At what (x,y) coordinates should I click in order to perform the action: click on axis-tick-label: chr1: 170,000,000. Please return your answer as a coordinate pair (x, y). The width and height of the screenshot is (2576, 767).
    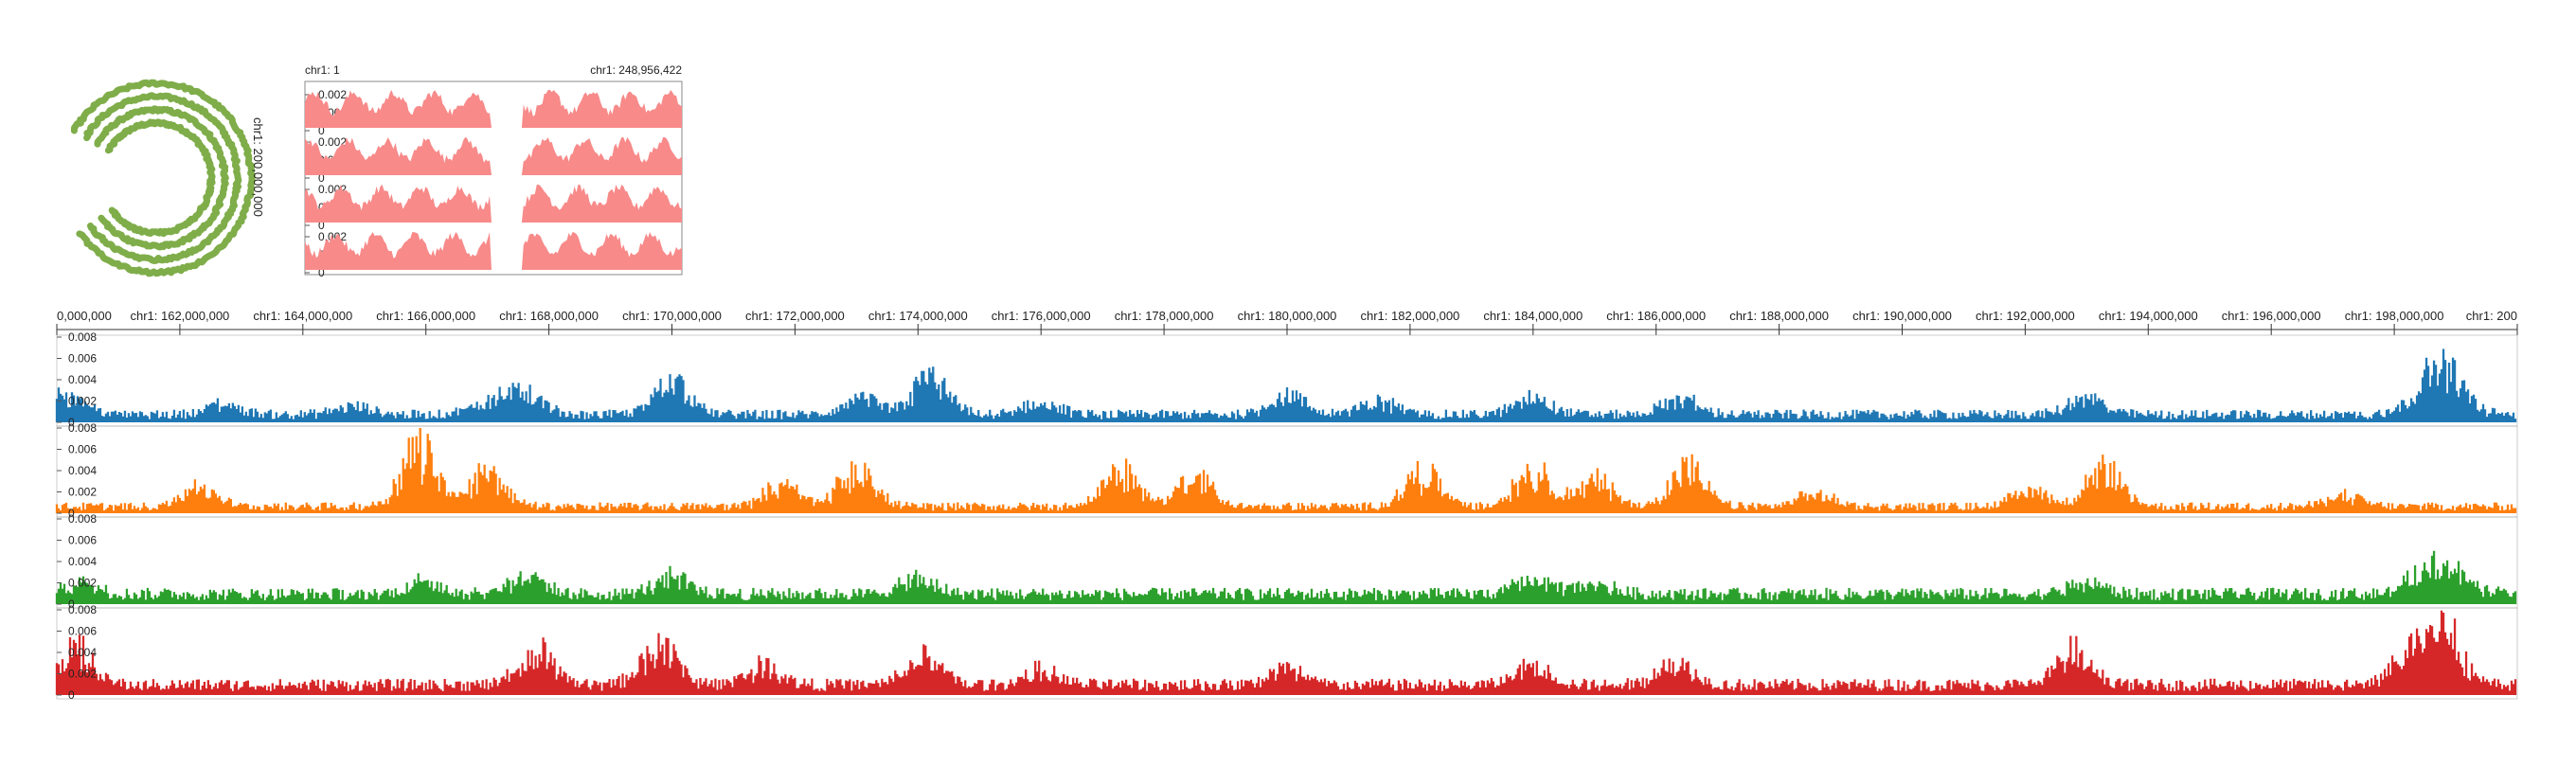
    Looking at the image, I should click on (672, 316).